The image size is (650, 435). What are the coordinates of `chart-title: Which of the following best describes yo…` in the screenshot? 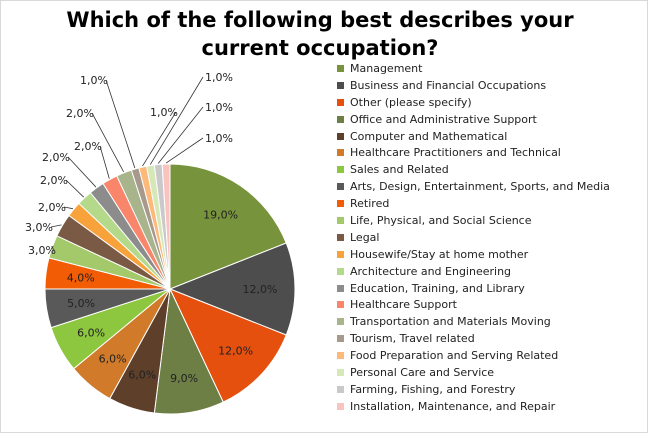 It's located at (320, 34).